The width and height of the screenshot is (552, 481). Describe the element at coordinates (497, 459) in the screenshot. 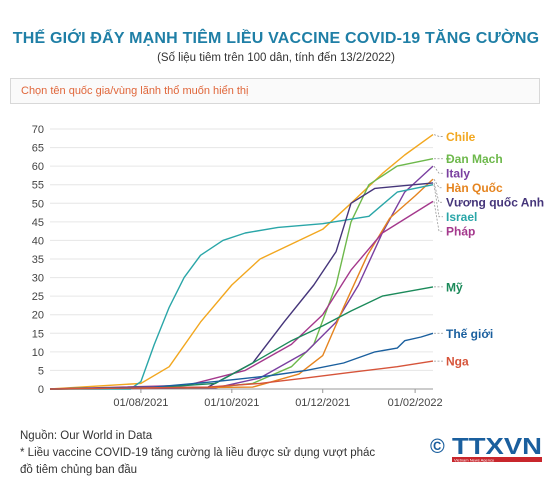

I see `logo-underline` at that location.